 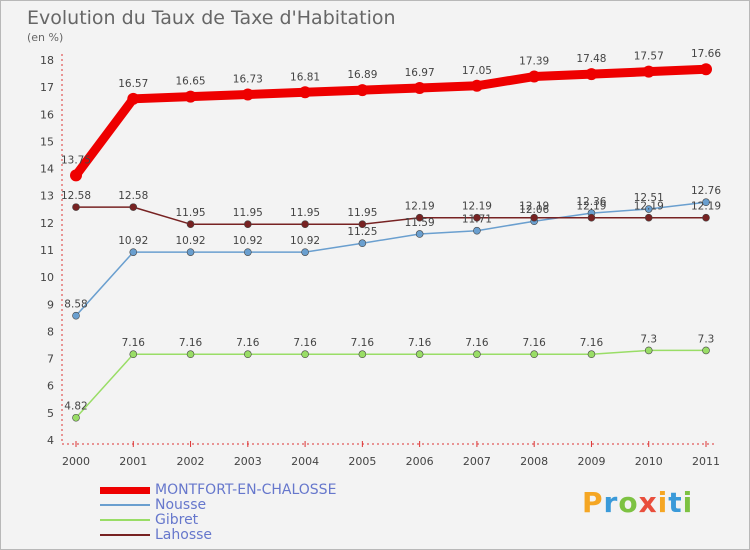 What do you see at coordinates (593, 502) in the screenshot?
I see `logo-letter: P` at bounding box center [593, 502].